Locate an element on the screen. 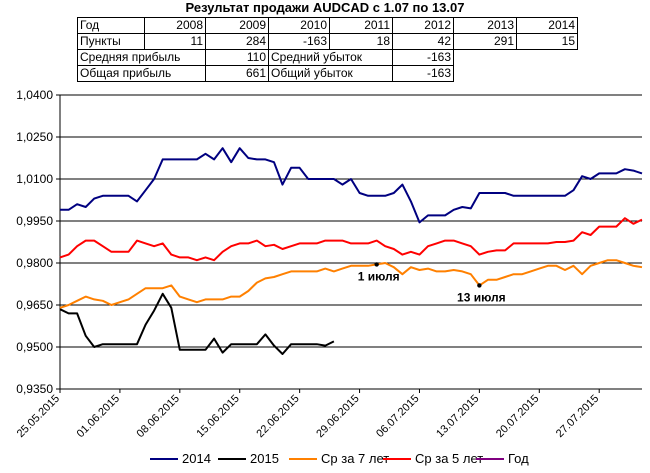  points-label: Пункты is located at coordinates (111, 41).